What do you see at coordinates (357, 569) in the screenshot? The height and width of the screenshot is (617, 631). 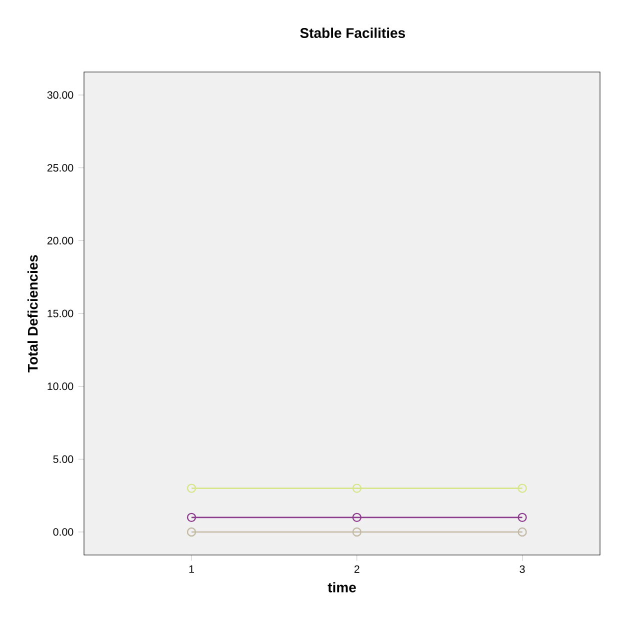 I see `x-tick-label: 2` at bounding box center [357, 569].